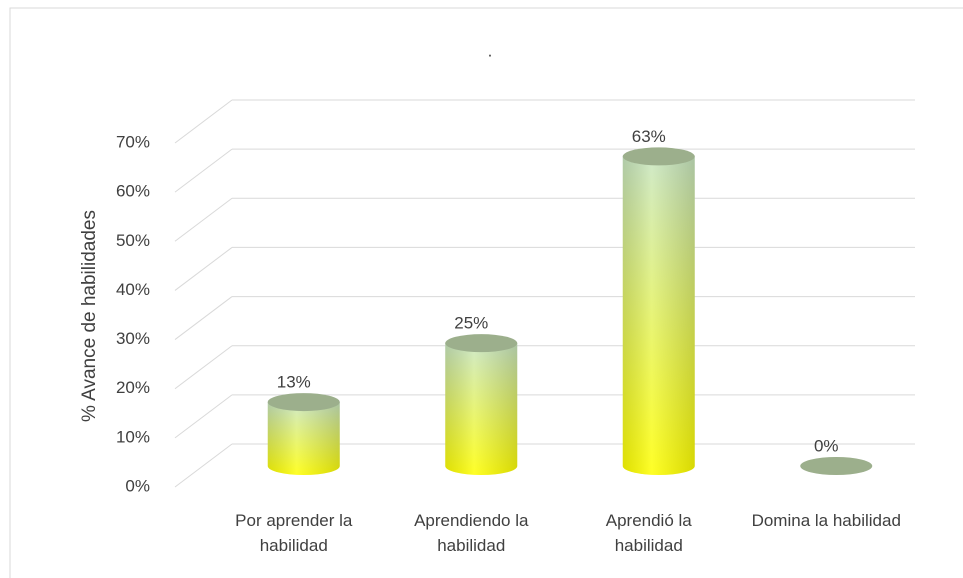  Describe the element at coordinates (133, 141) in the screenshot. I see `y-tick-label: 70%` at that location.